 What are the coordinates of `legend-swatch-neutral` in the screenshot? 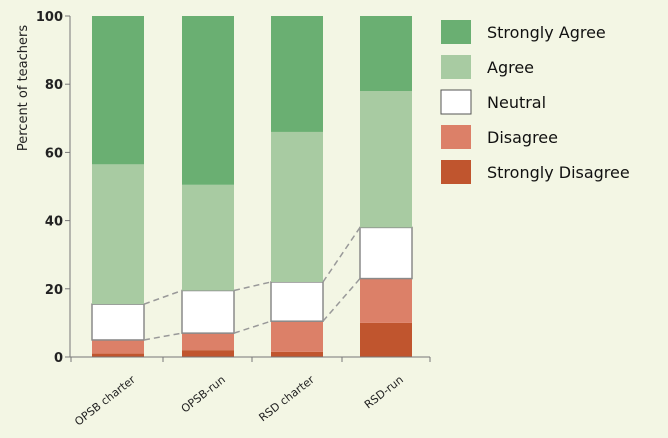 It's located at (456, 102).